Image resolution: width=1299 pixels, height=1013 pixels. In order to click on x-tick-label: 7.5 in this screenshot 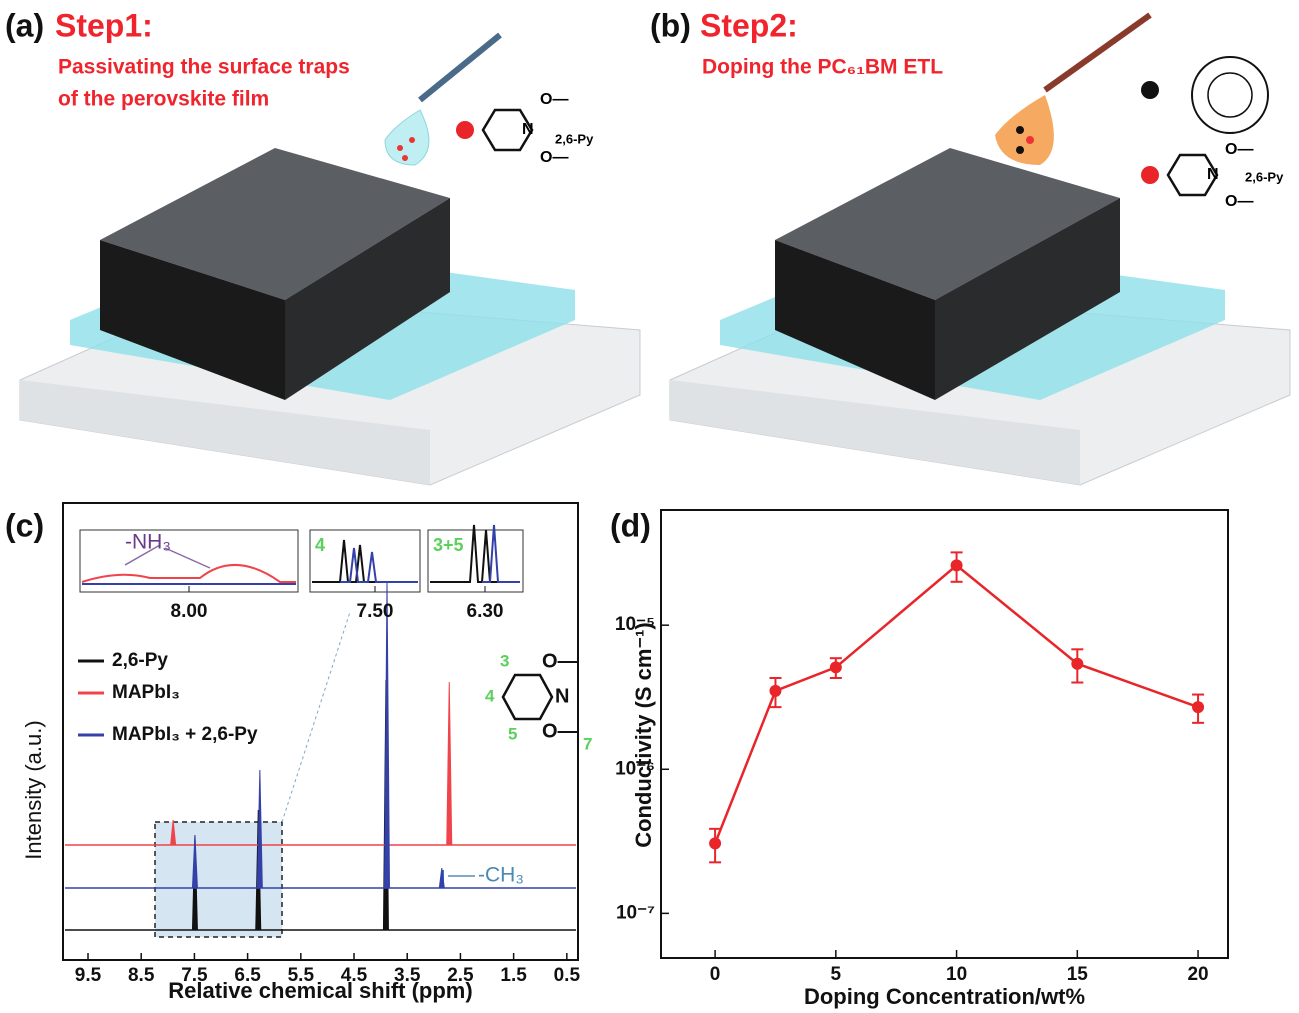, I will do `click(194, 975)`.